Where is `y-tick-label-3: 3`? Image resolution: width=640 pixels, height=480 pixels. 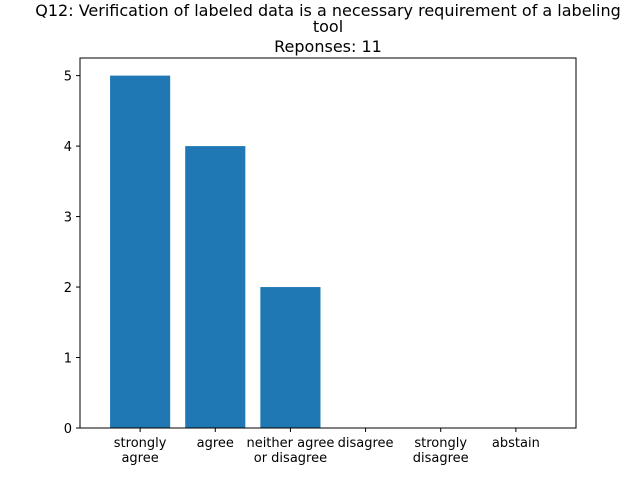
y-tick-label-3: 3 is located at coordinates (68, 218).